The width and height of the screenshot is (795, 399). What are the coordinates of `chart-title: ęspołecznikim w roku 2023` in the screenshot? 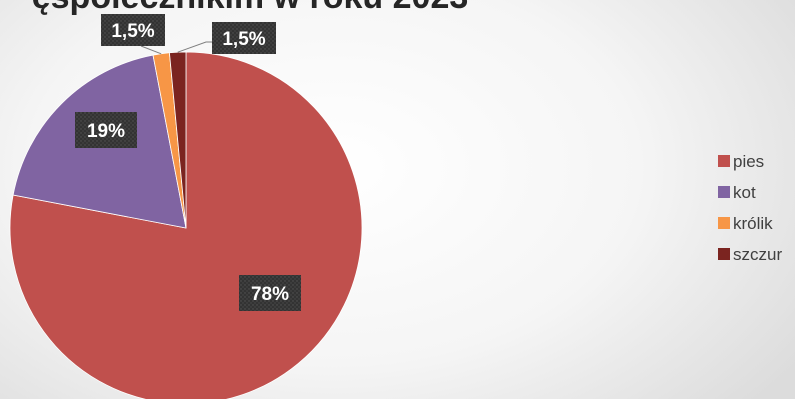 It's located at (250, 8).